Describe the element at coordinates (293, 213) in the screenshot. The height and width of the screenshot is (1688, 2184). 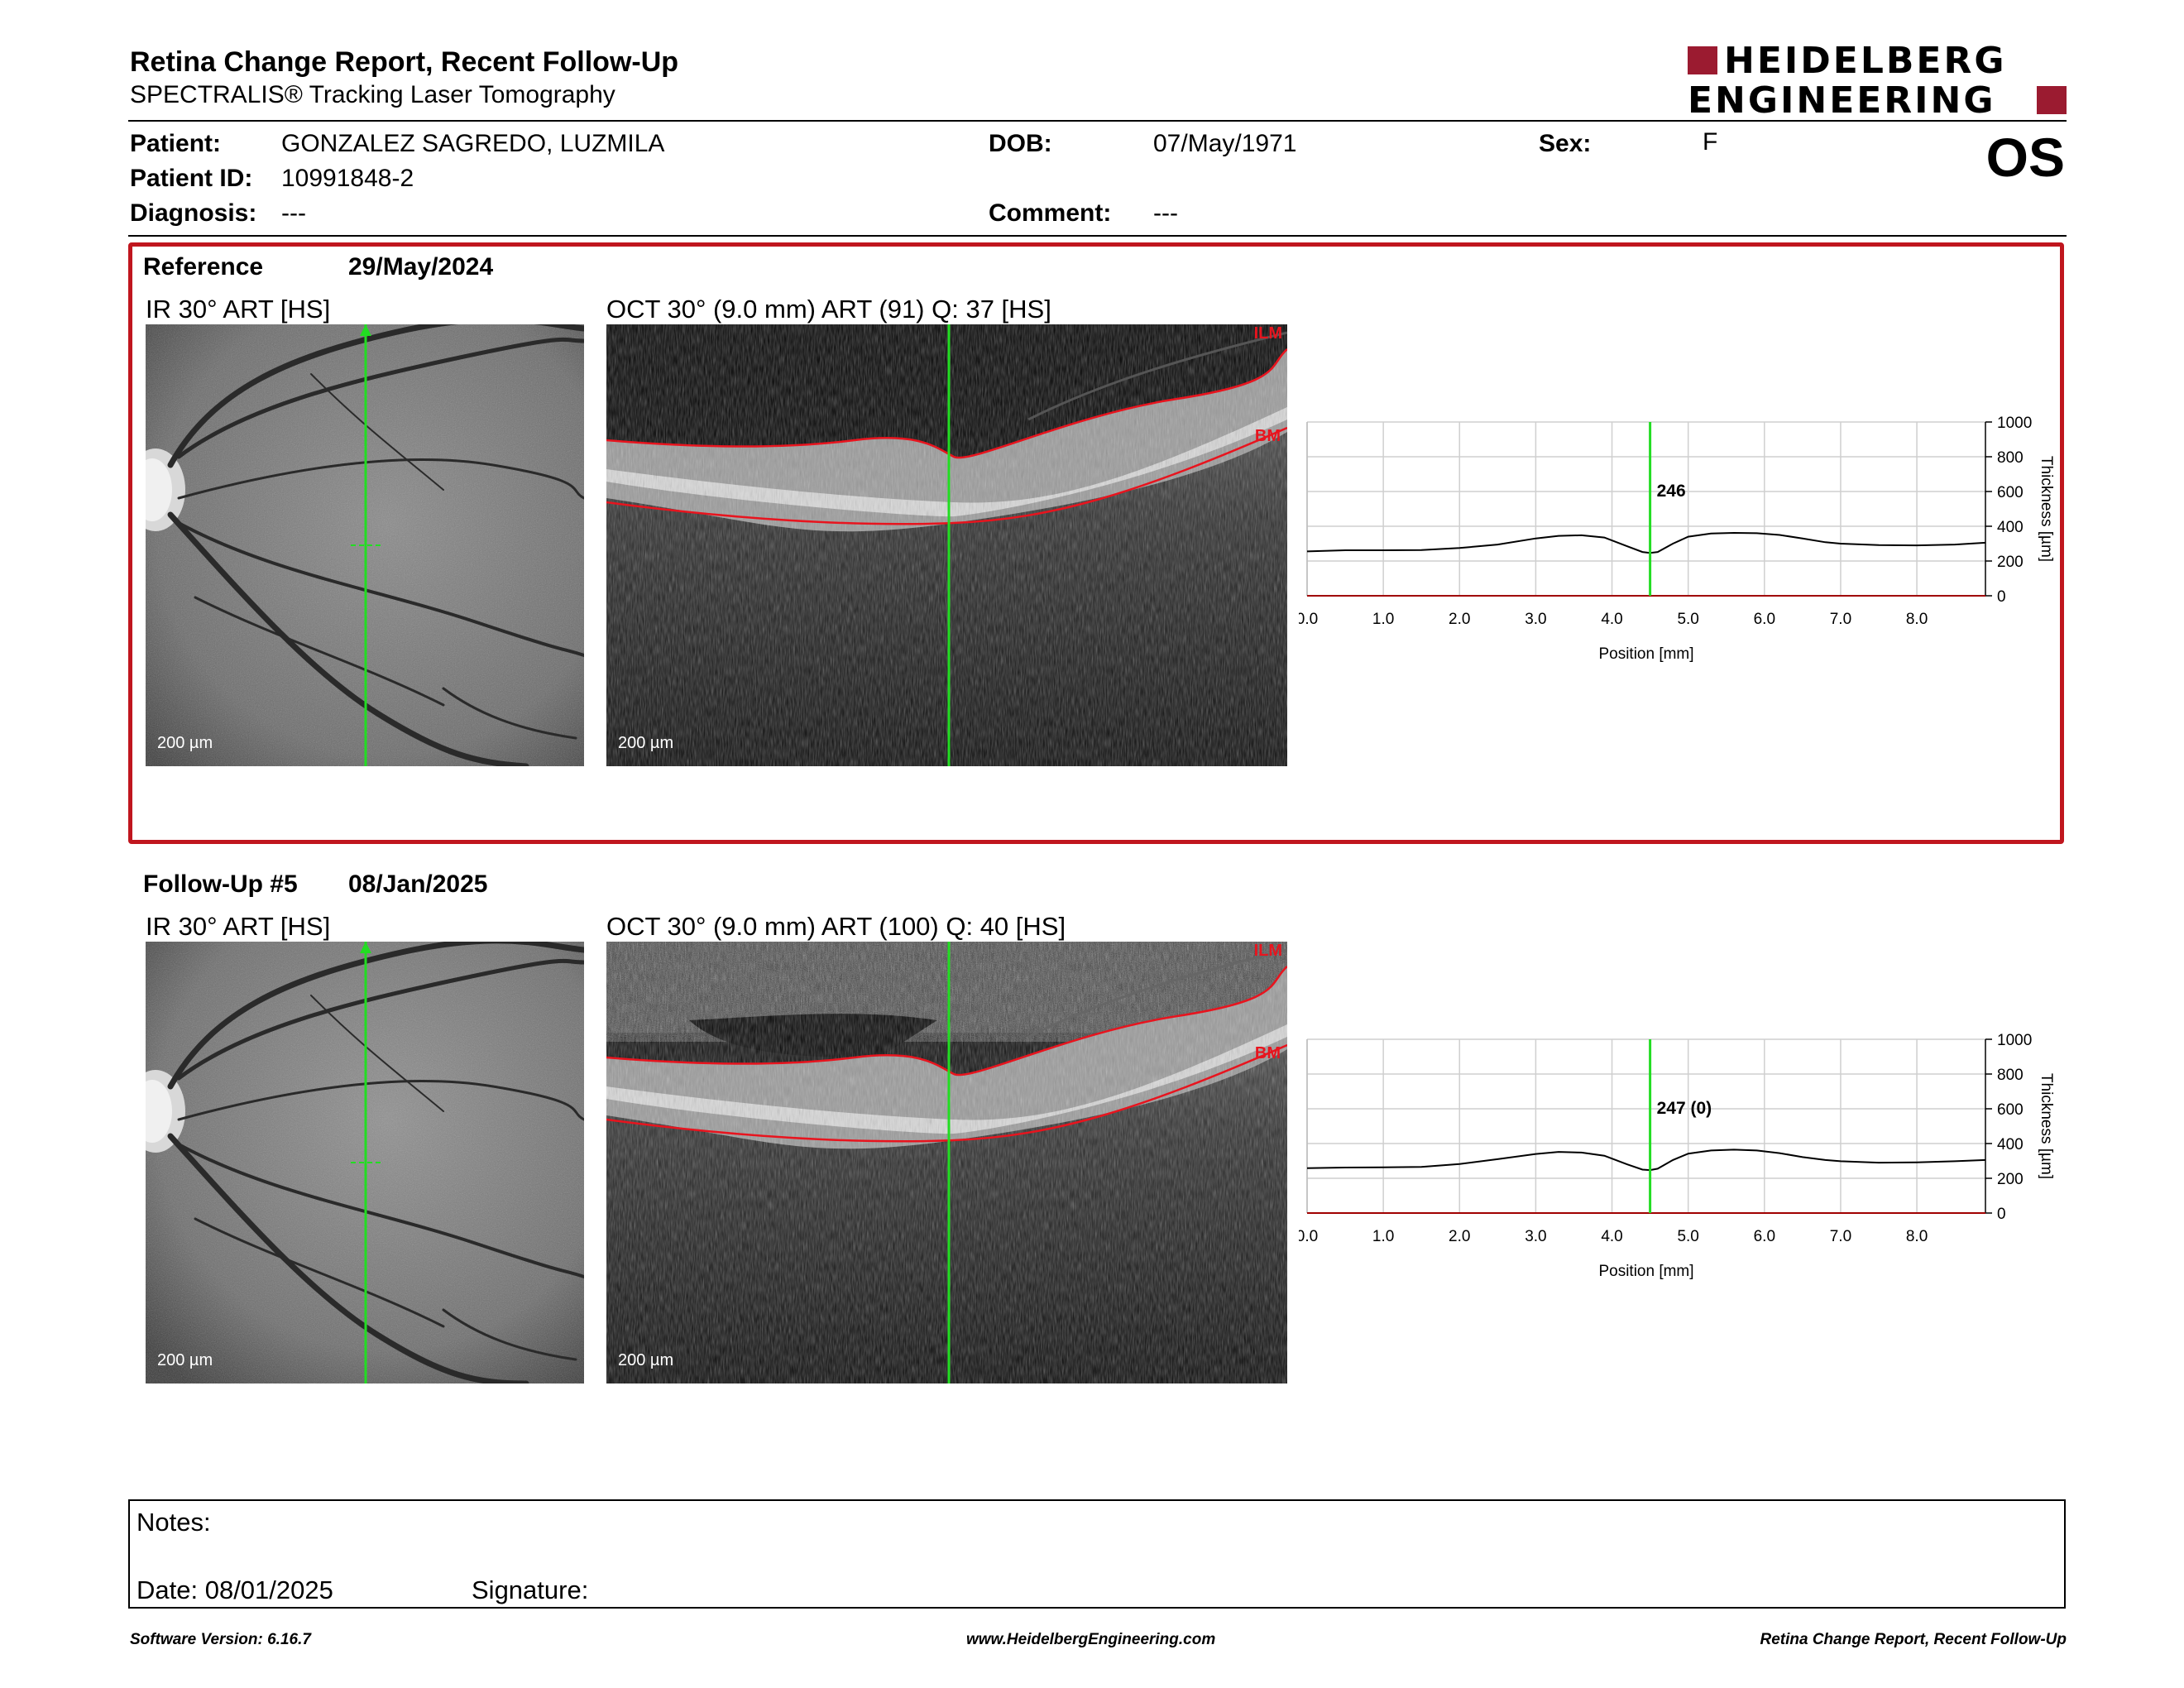
I see `diagnosis-value: ---` at that location.